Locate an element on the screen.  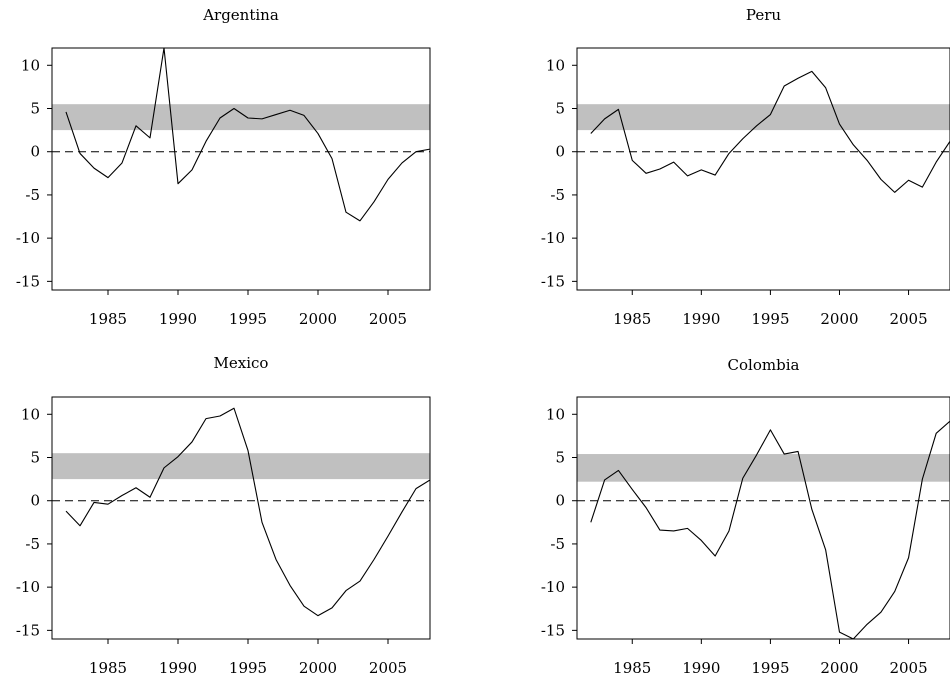
panel-title: Colombia is located at coordinates (764, 365).